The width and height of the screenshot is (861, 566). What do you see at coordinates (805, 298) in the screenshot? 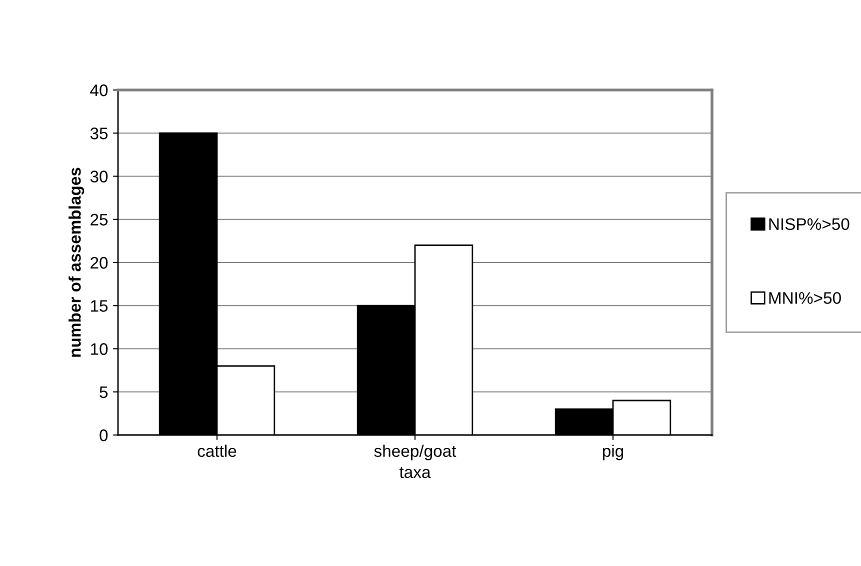
I see `legend-label: MNI%>50` at bounding box center [805, 298].